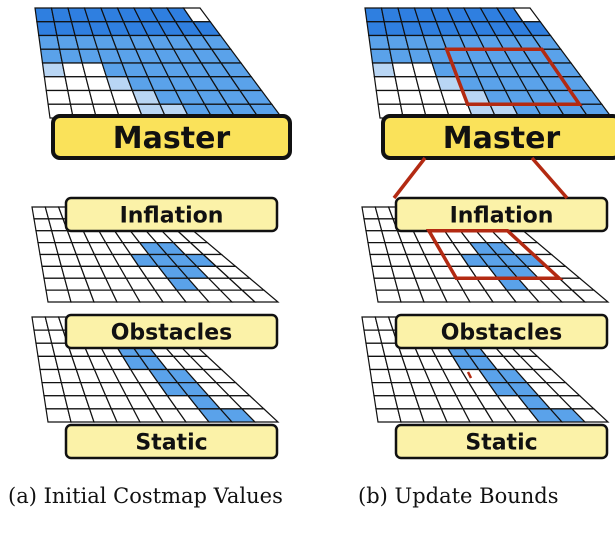 The height and width of the screenshot is (541, 615). Describe the element at coordinates (494, 254) in the screenshot. I see `obstacles-update-bounds` at that location.